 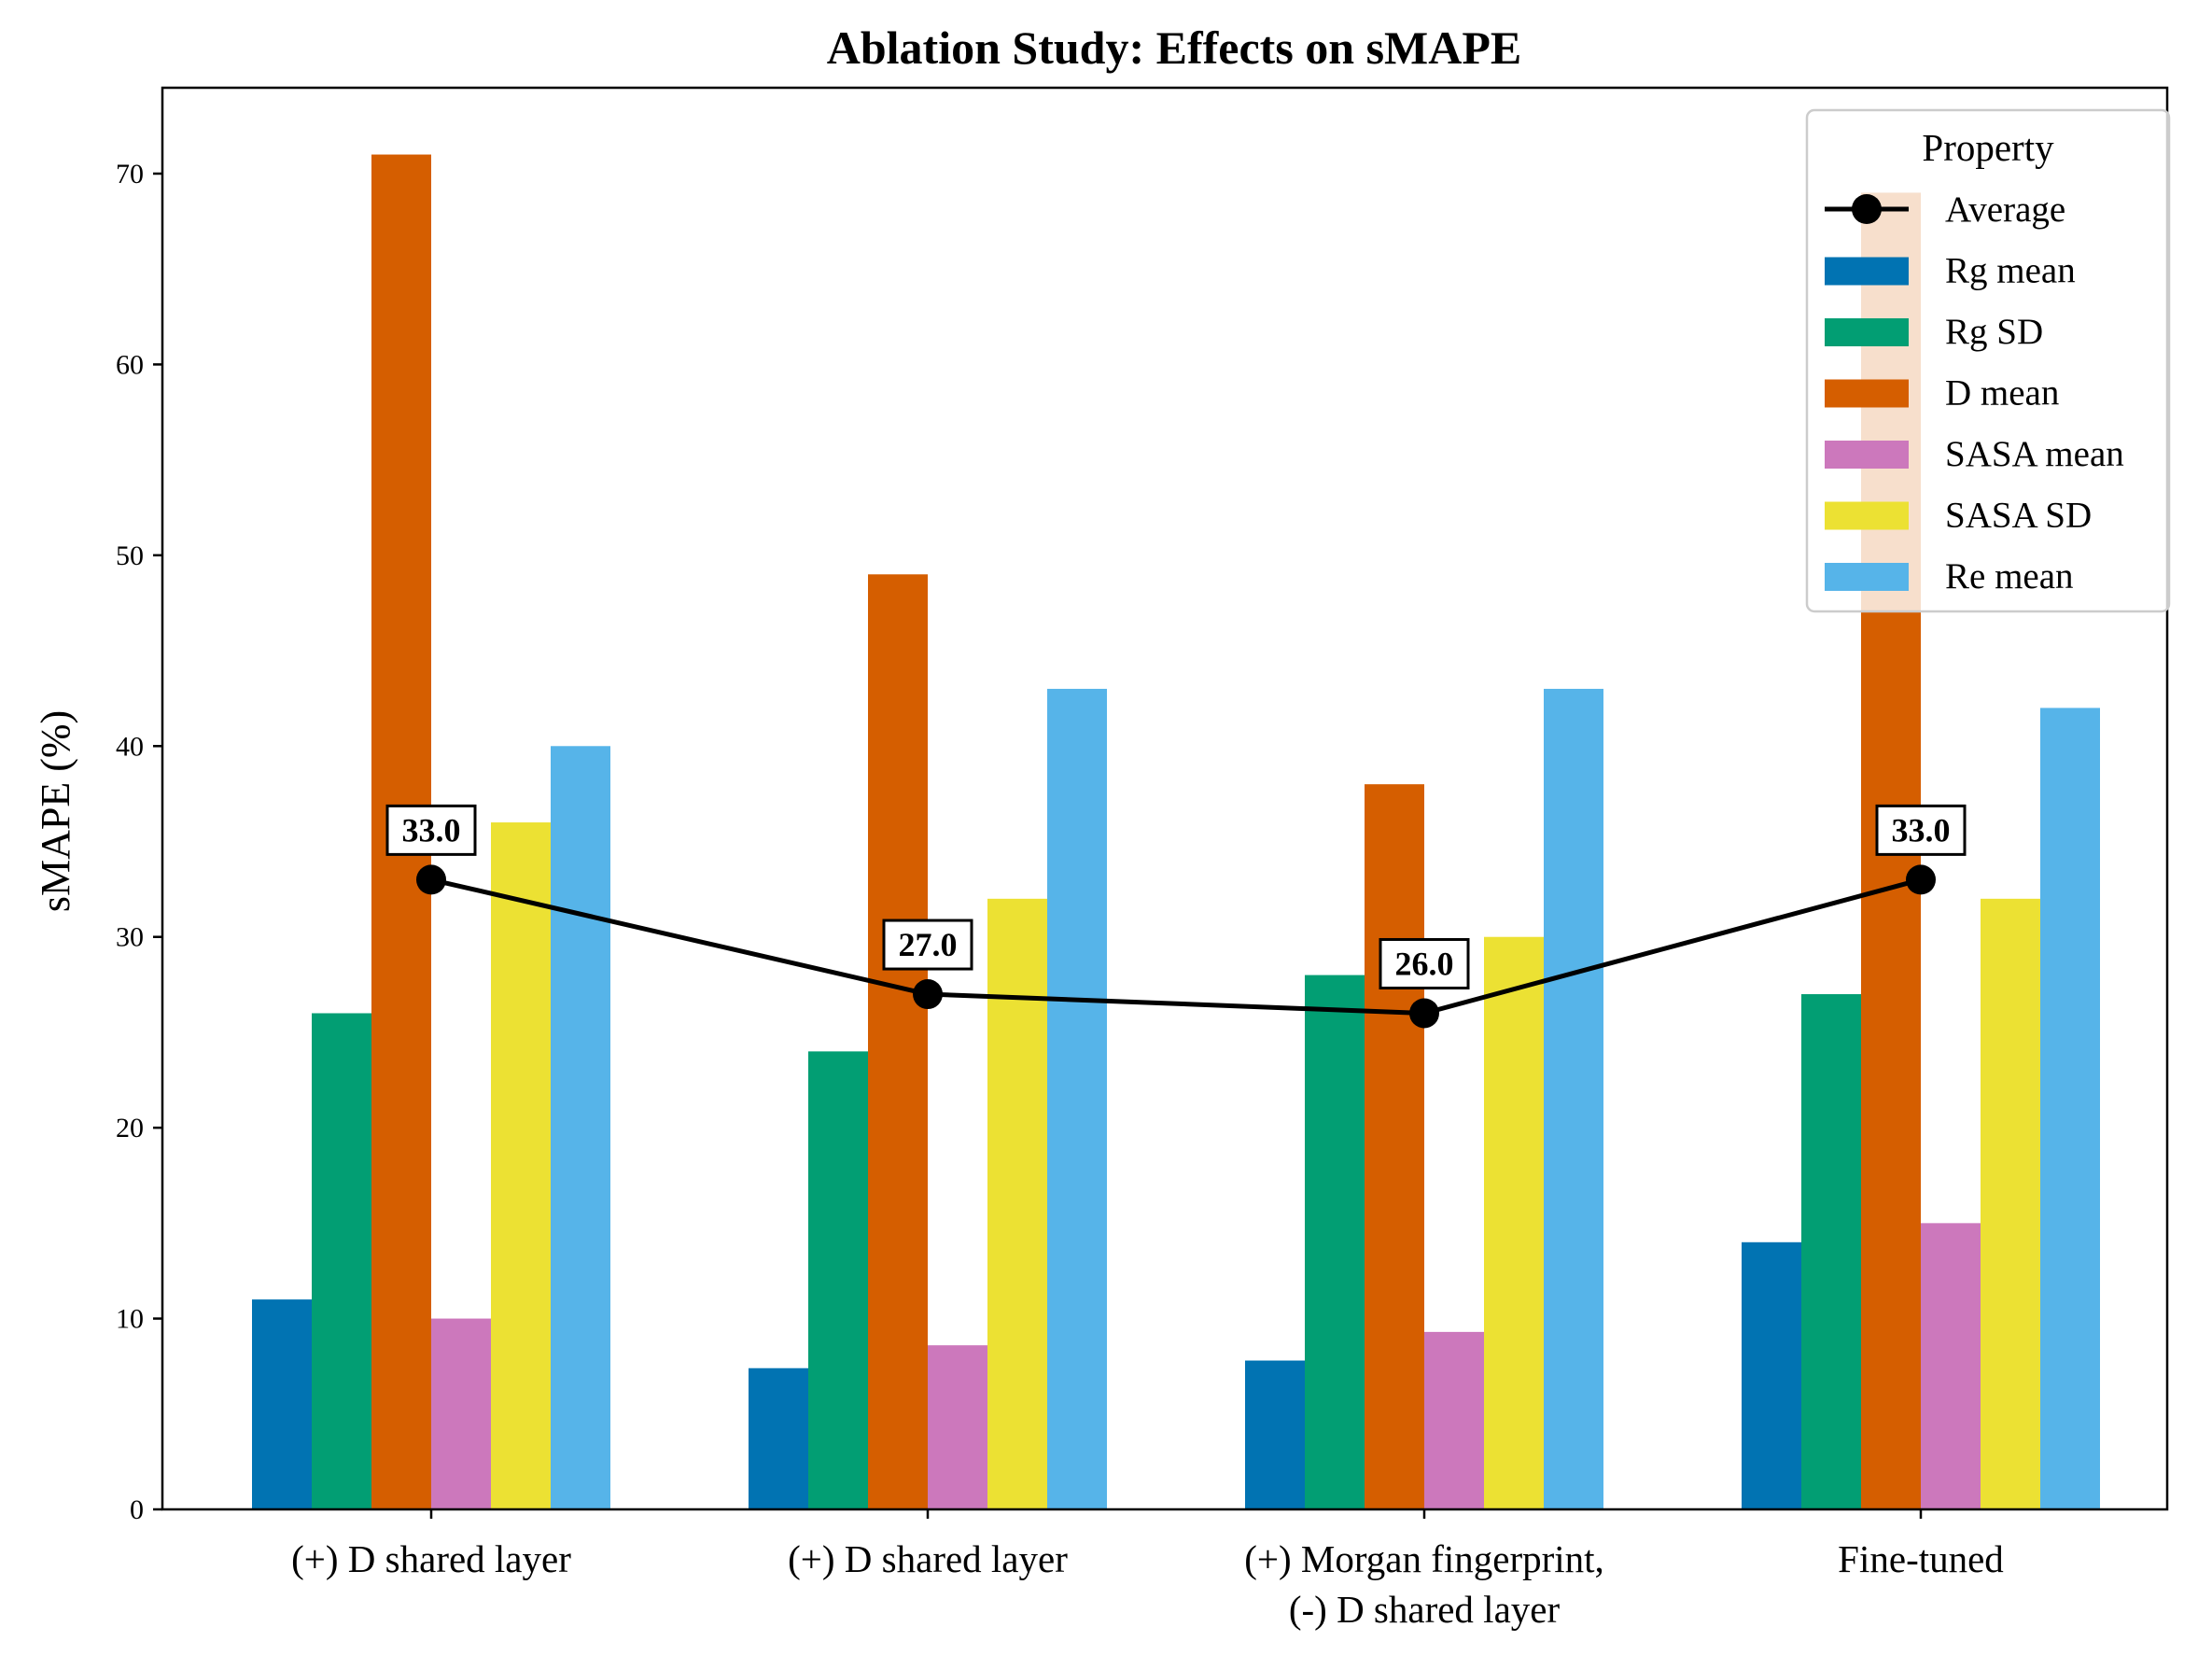 I want to click on average-line-layer: 33.0 27.0 26.0 33.0, so click(x=1176, y=916).